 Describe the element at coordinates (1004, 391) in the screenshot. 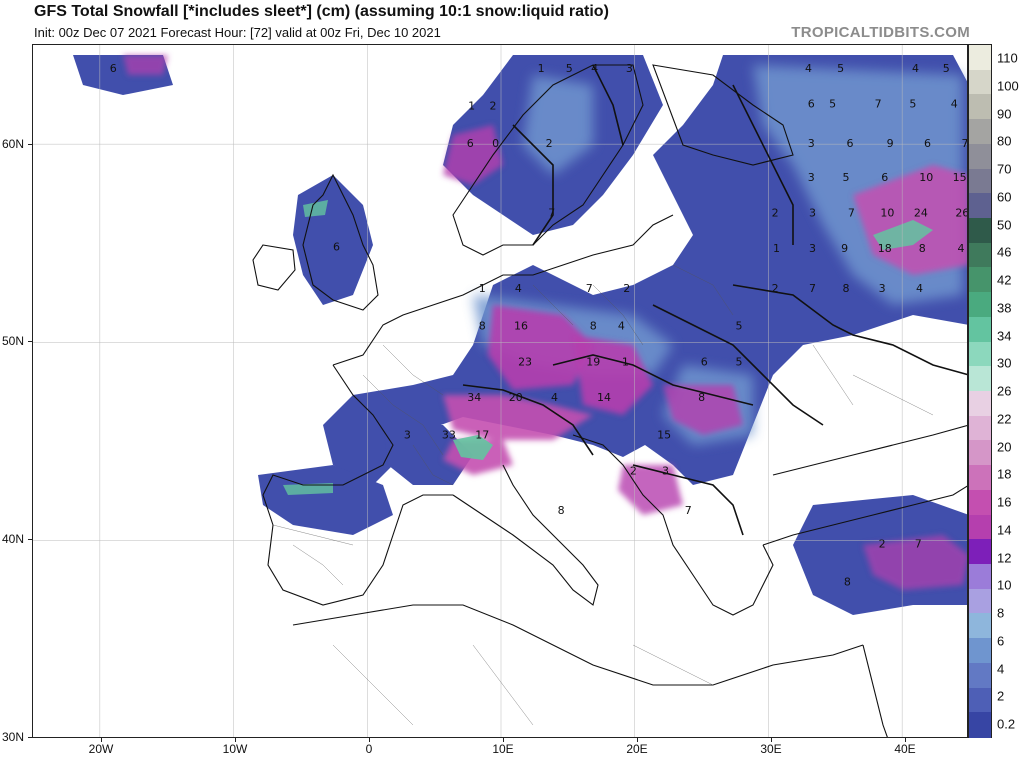

I see `colorbar-label: 26` at that location.